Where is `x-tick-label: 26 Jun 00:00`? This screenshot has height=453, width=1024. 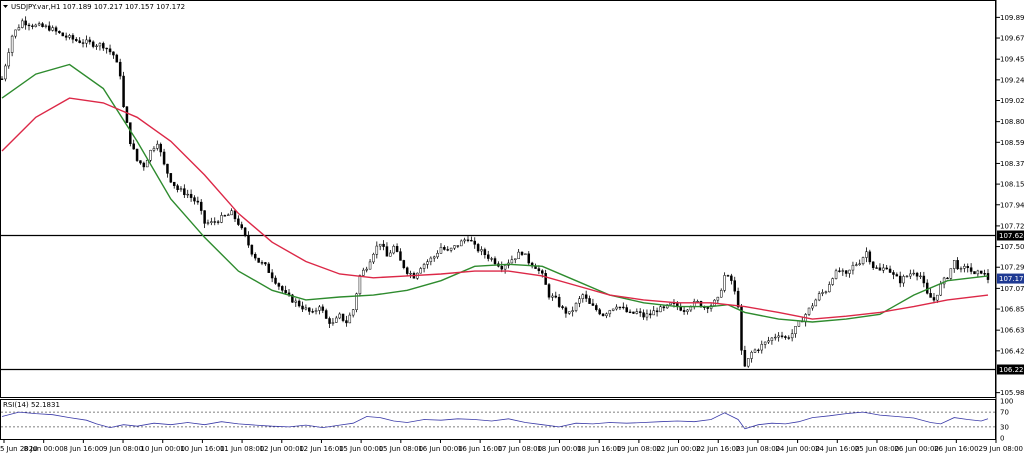
x-tick-label: 26 Jun 00:00 is located at coordinates (916, 449).